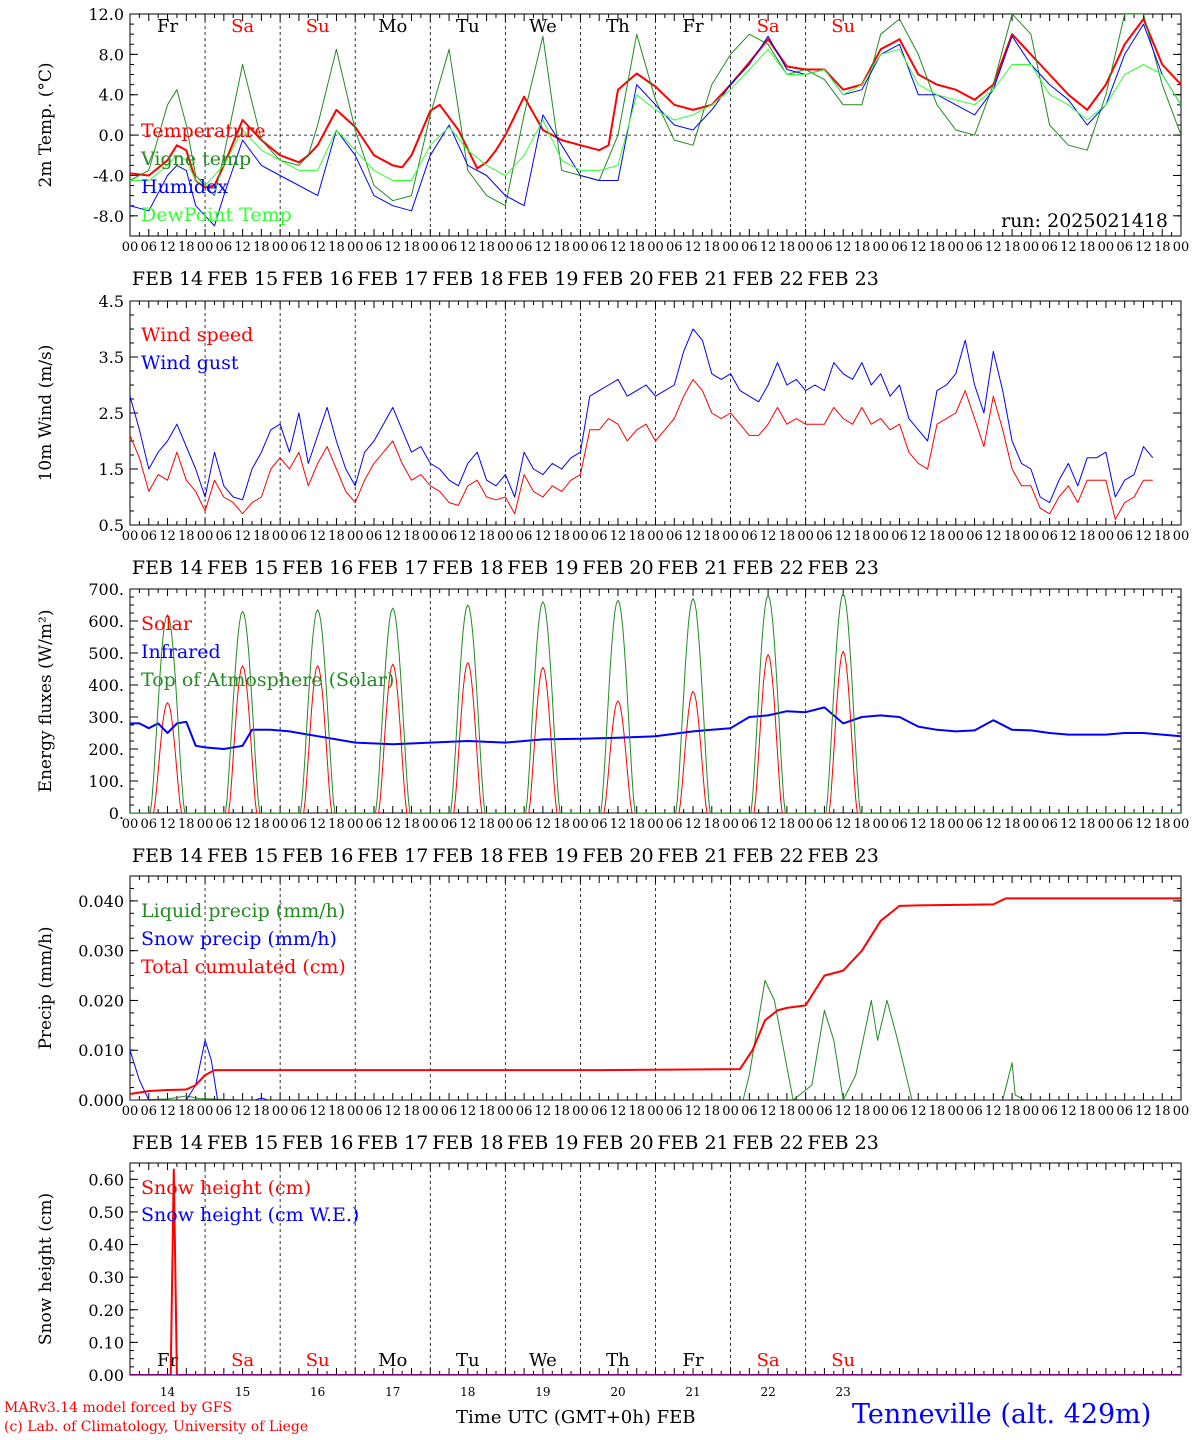 Image resolution: width=1194 pixels, height=1440 pixels. What do you see at coordinates (655, 103) in the screenshot?
I see `series-line-temperature` at bounding box center [655, 103].